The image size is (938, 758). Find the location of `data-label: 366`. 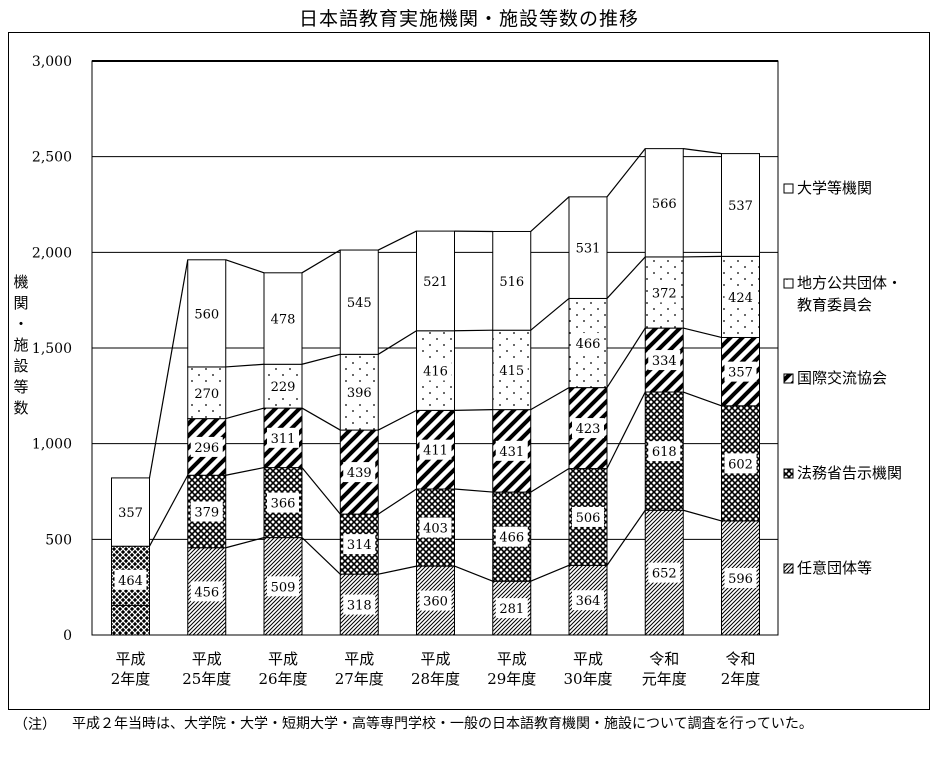

data-label: 366 is located at coordinates (283, 504).